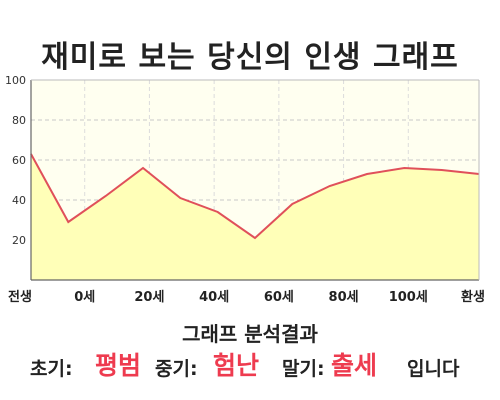 The height and width of the screenshot is (400, 500). What do you see at coordinates (51, 369) in the screenshot?
I see `early-label: 초기:` at bounding box center [51, 369].